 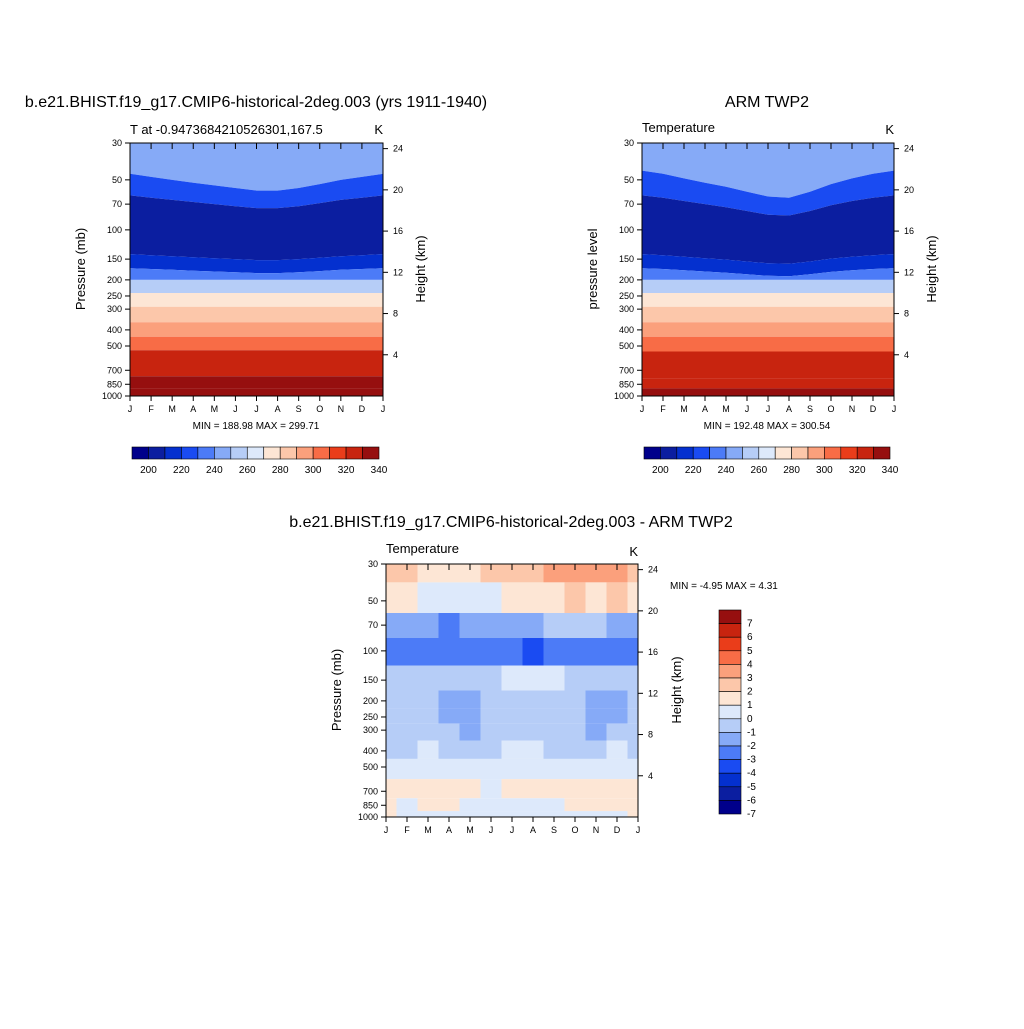 I want to click on p3-colorbar-label: 2, so click(x=750, y=692).